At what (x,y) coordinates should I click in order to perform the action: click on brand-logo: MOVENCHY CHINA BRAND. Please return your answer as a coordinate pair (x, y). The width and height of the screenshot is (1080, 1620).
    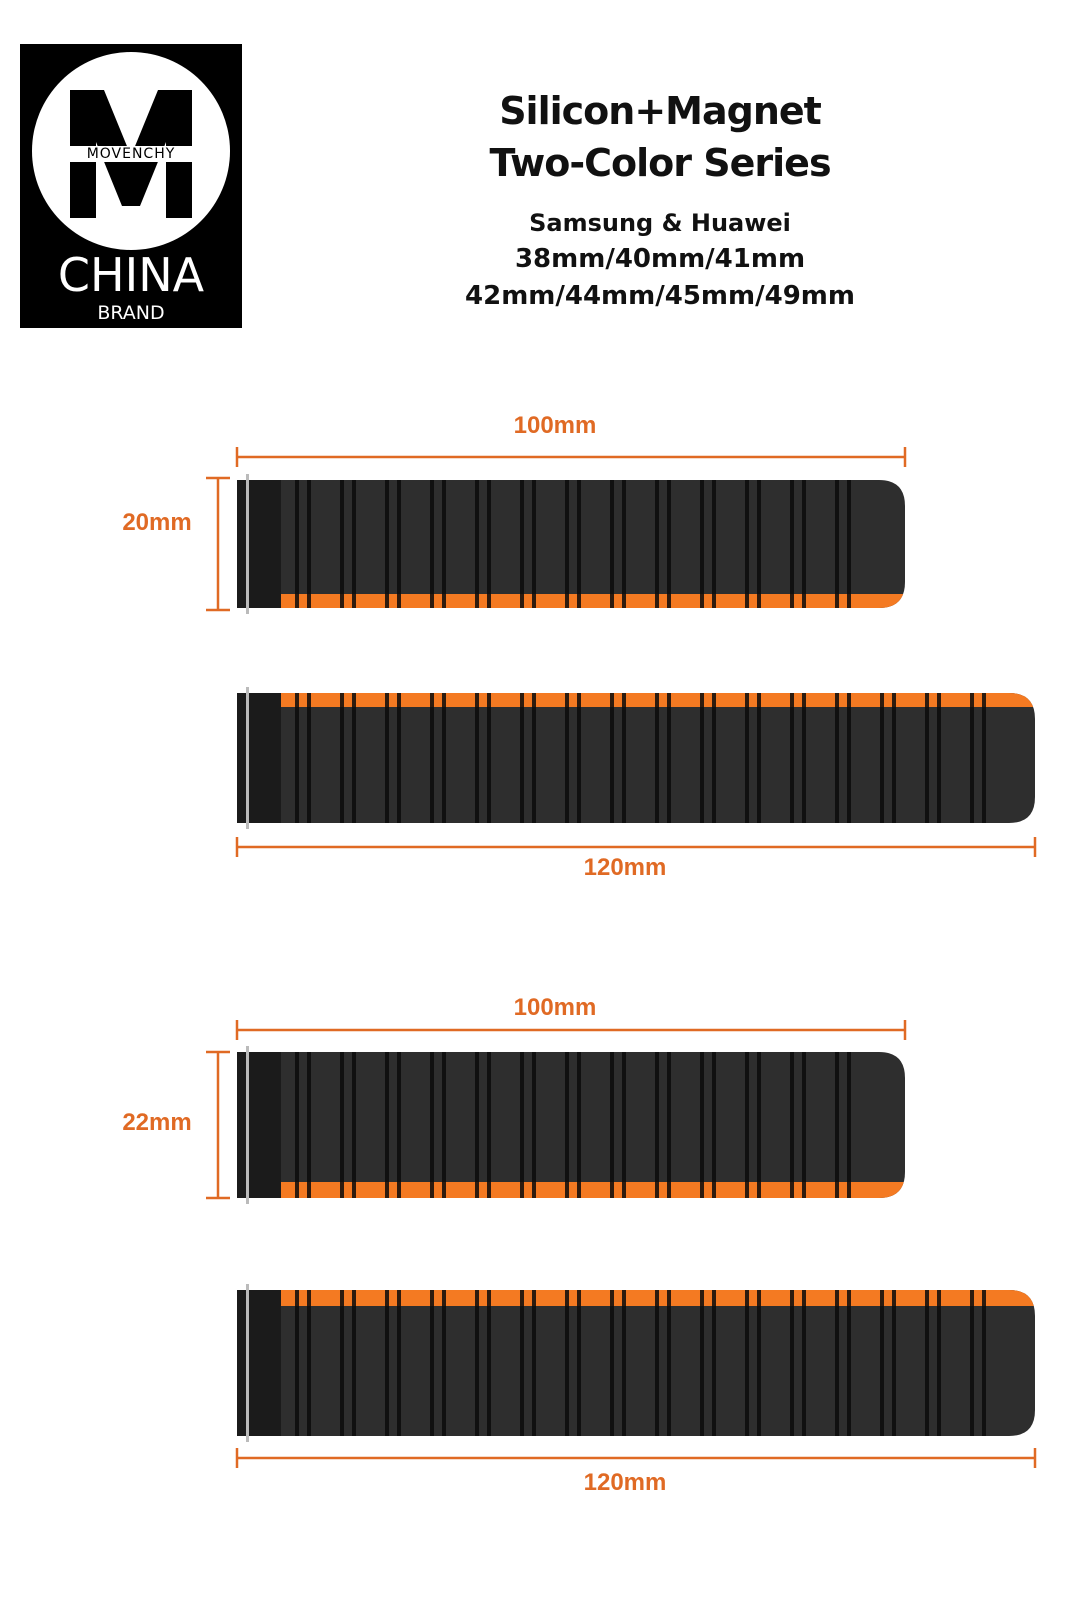
    Looking at the image, I should click on (131, 186).